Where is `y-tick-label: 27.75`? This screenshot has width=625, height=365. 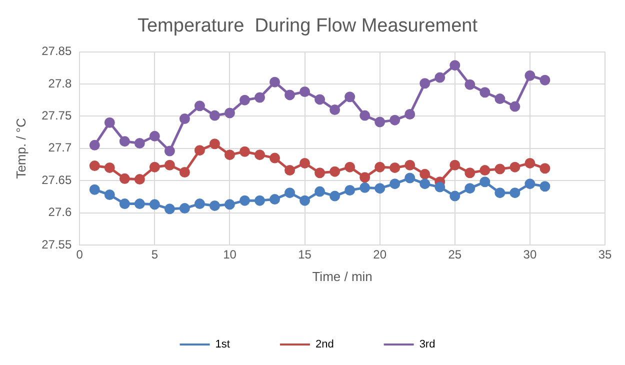
y-tick-label: 27.75 is located at coordinates (57, 115).